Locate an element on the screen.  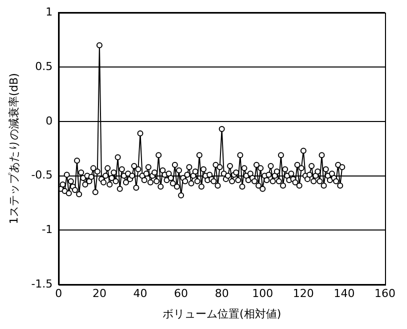
y-tick-label: 0.5 is located at coordinates (44, 66).